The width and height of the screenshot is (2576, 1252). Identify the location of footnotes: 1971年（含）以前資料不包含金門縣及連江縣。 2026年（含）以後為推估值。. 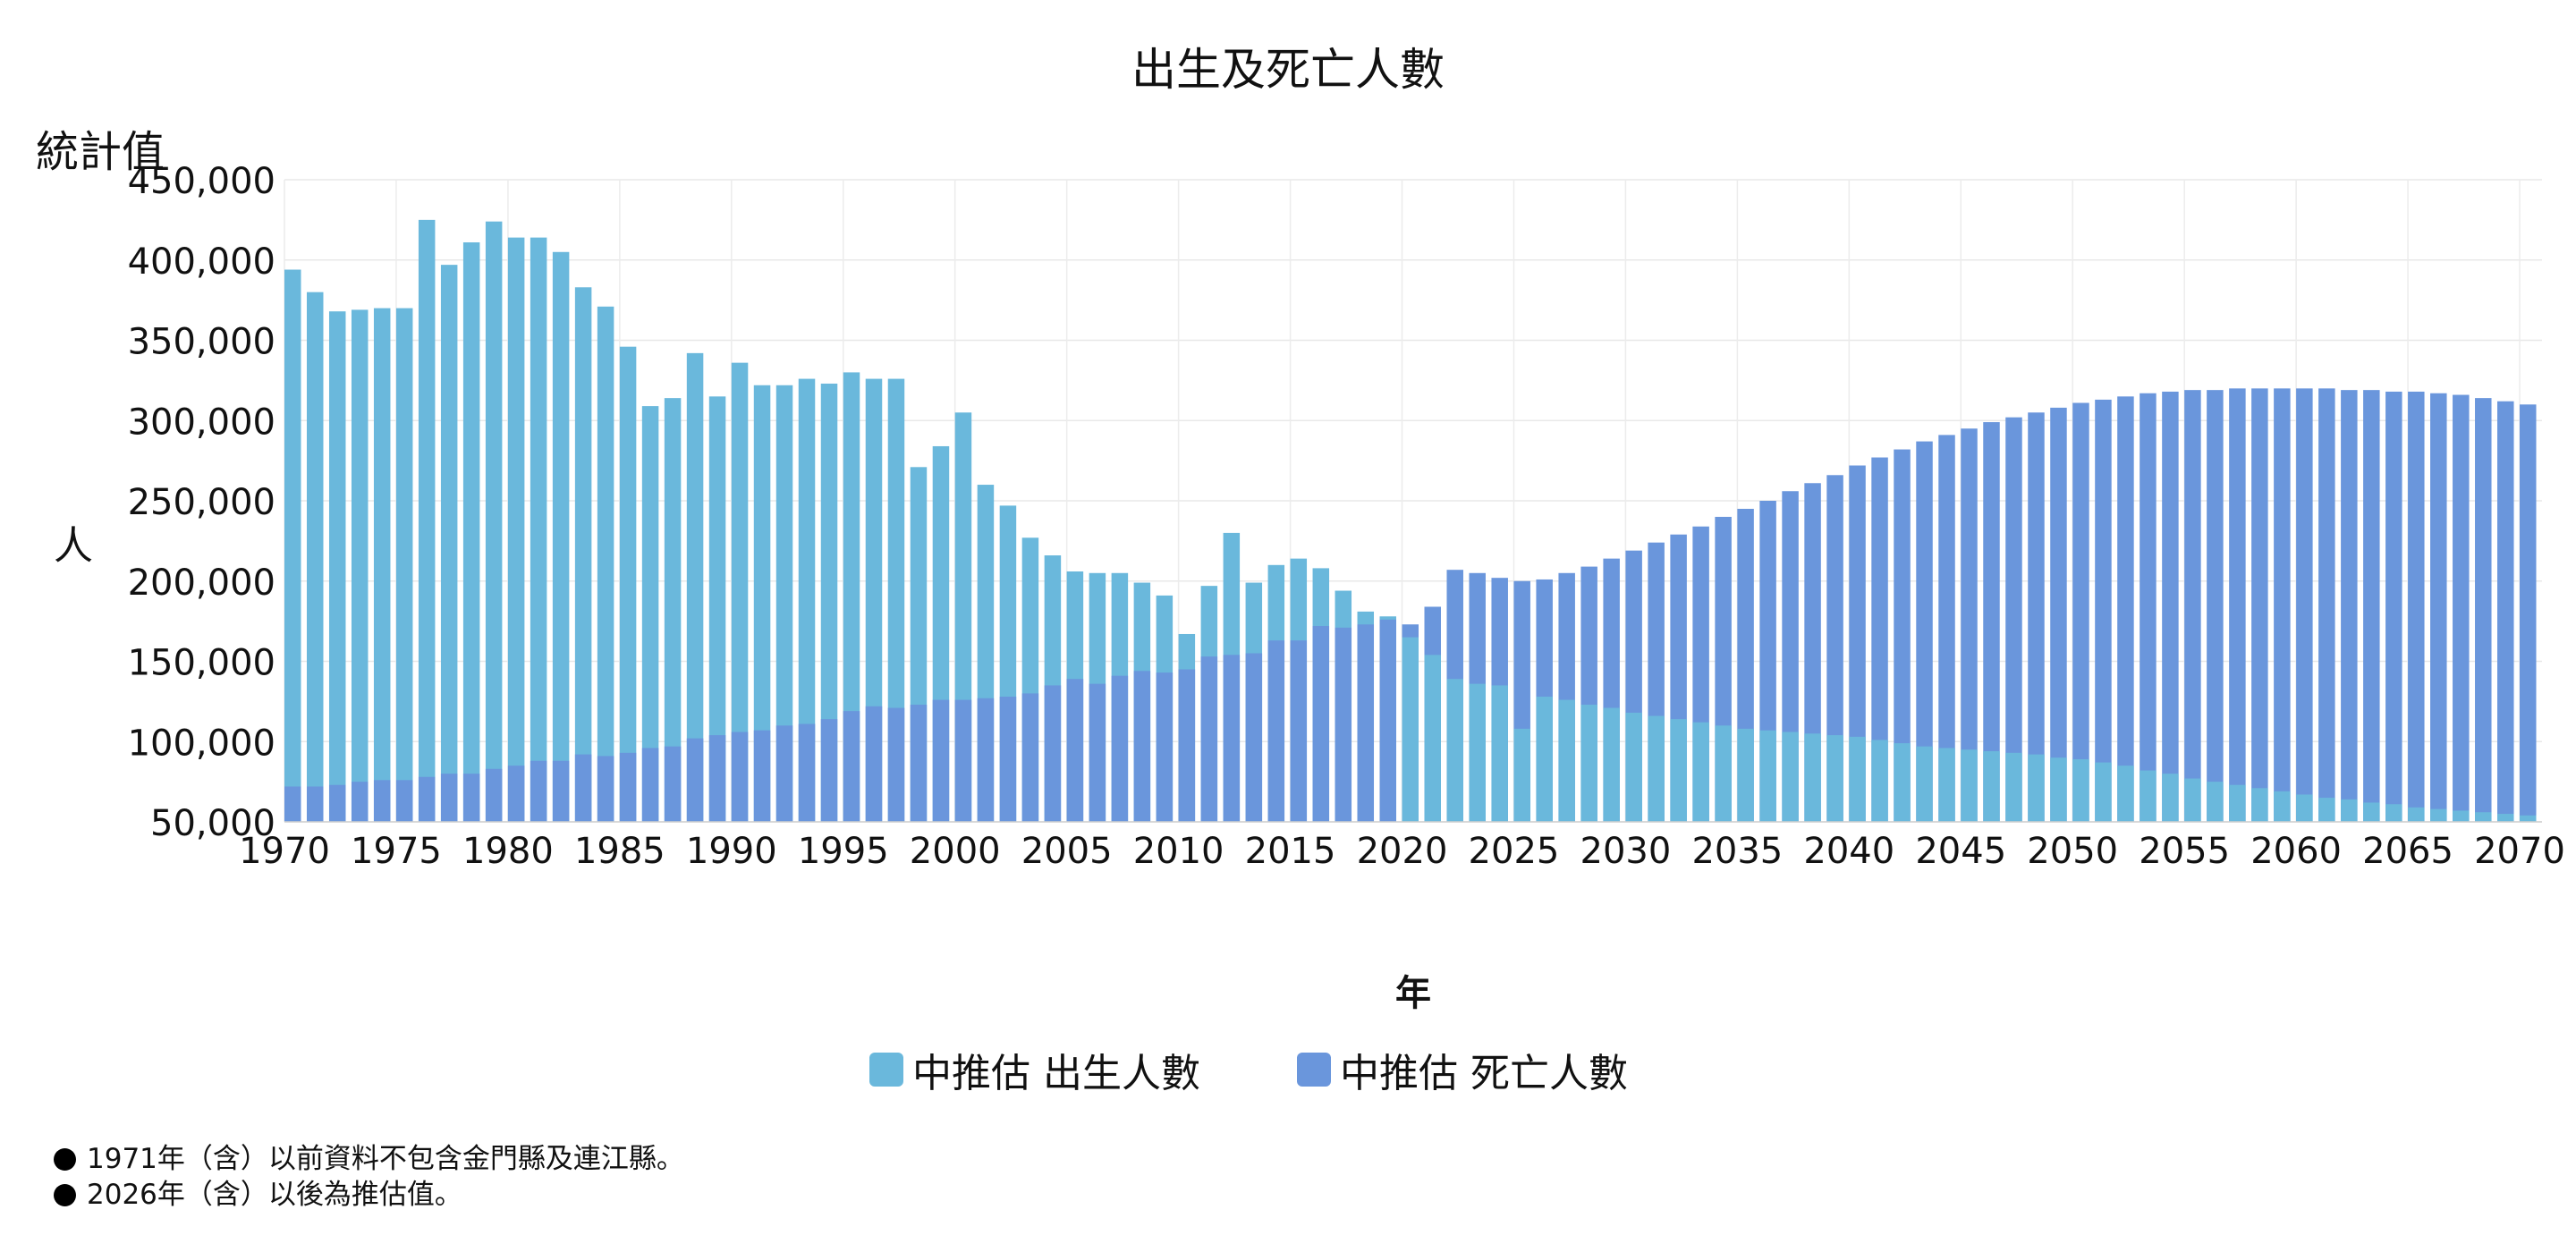
(369, 1177).